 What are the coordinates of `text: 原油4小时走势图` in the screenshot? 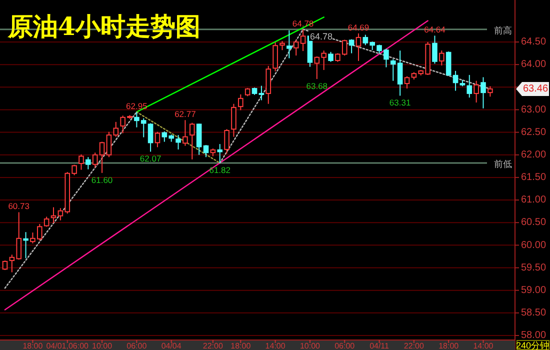 It's located at (103, 26).